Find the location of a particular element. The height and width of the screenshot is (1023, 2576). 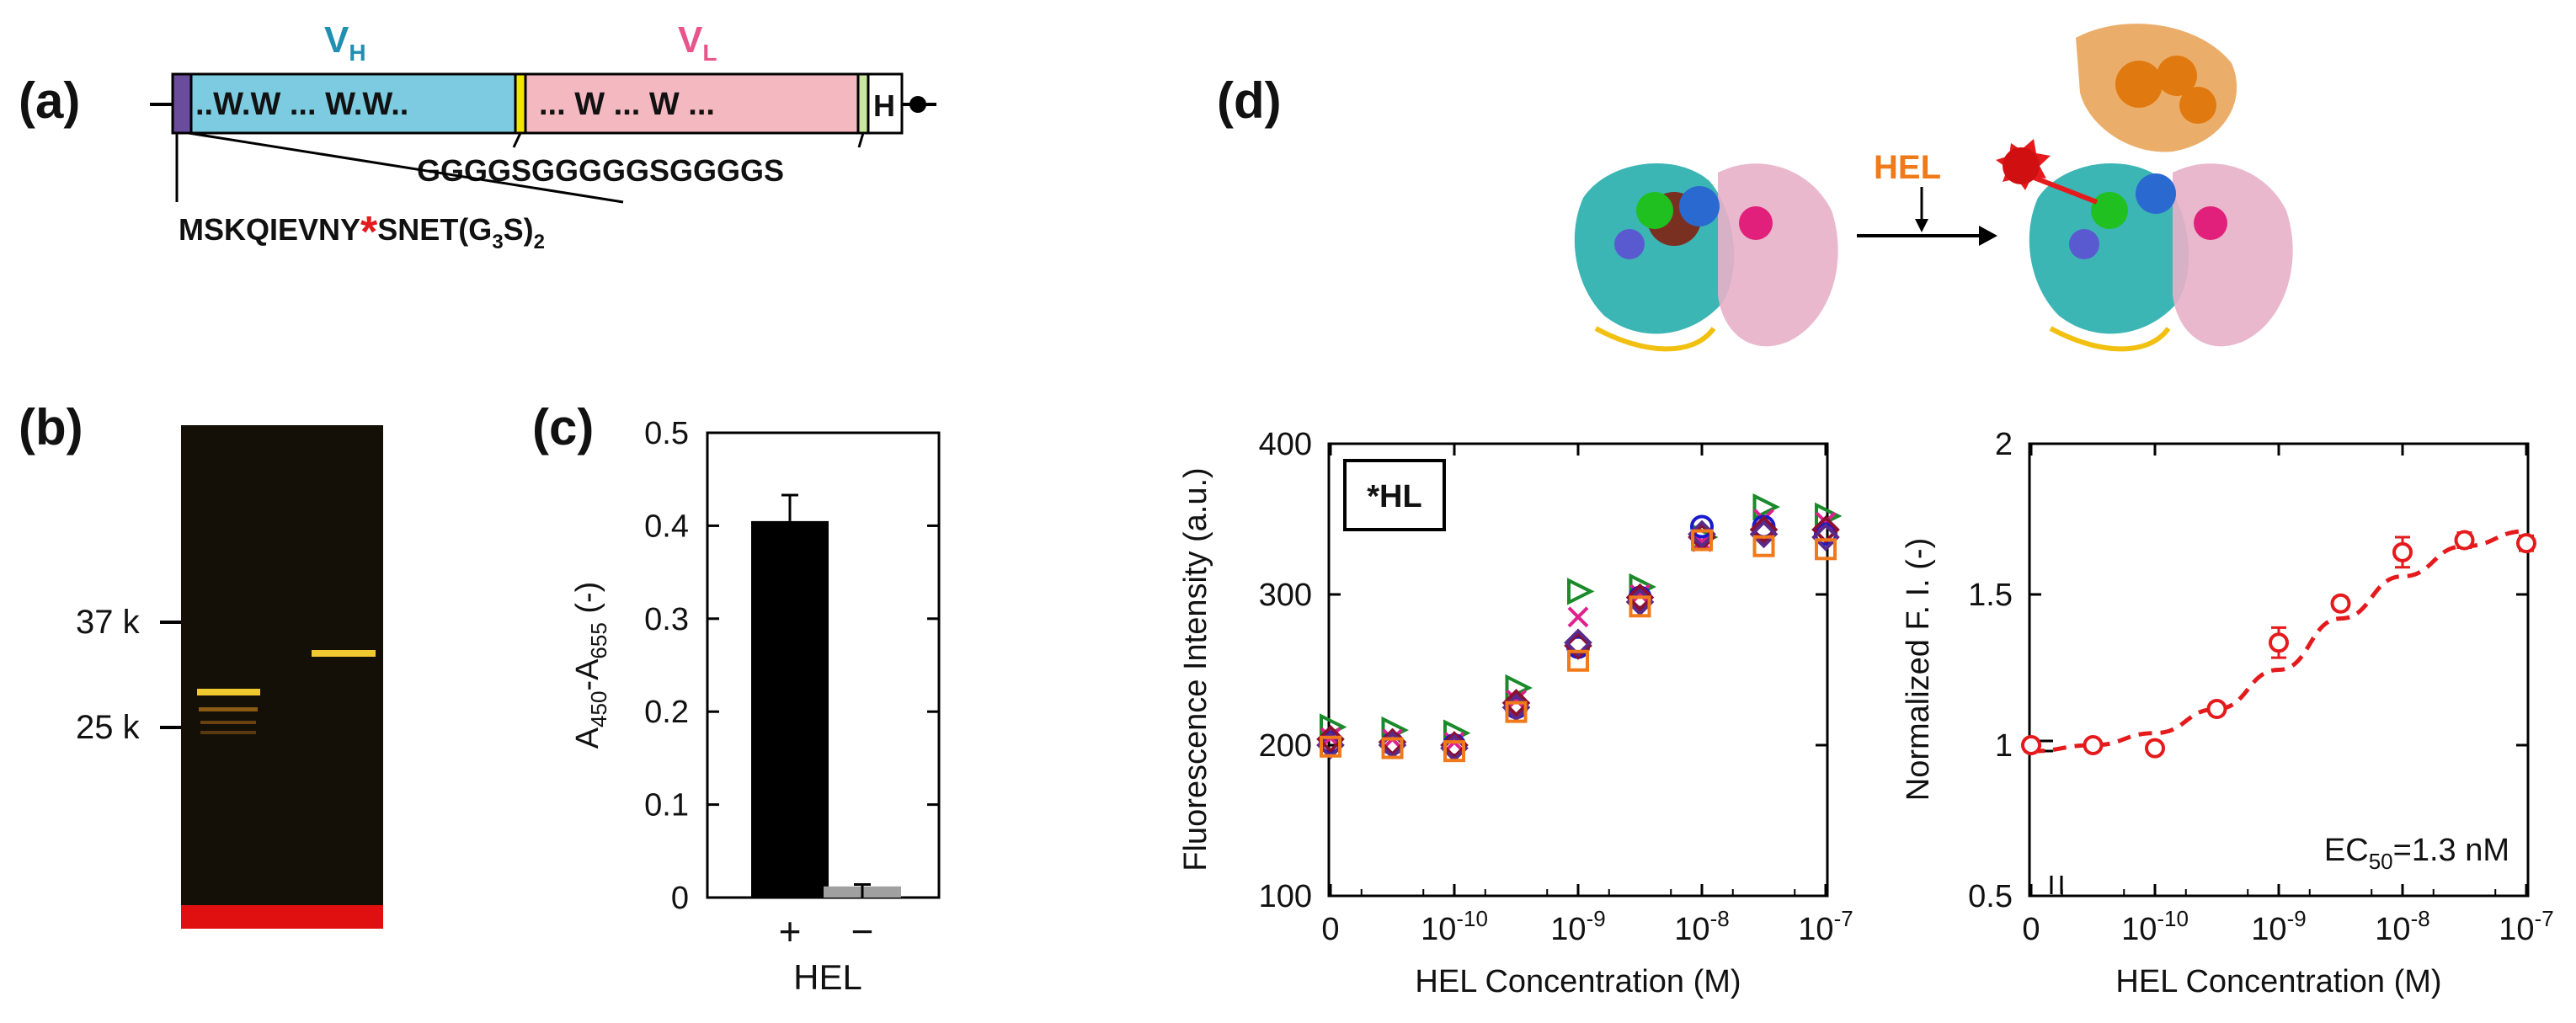

chart-dr-xtick-label: 10⁻⁸ is located at coordinates (2402, 927).